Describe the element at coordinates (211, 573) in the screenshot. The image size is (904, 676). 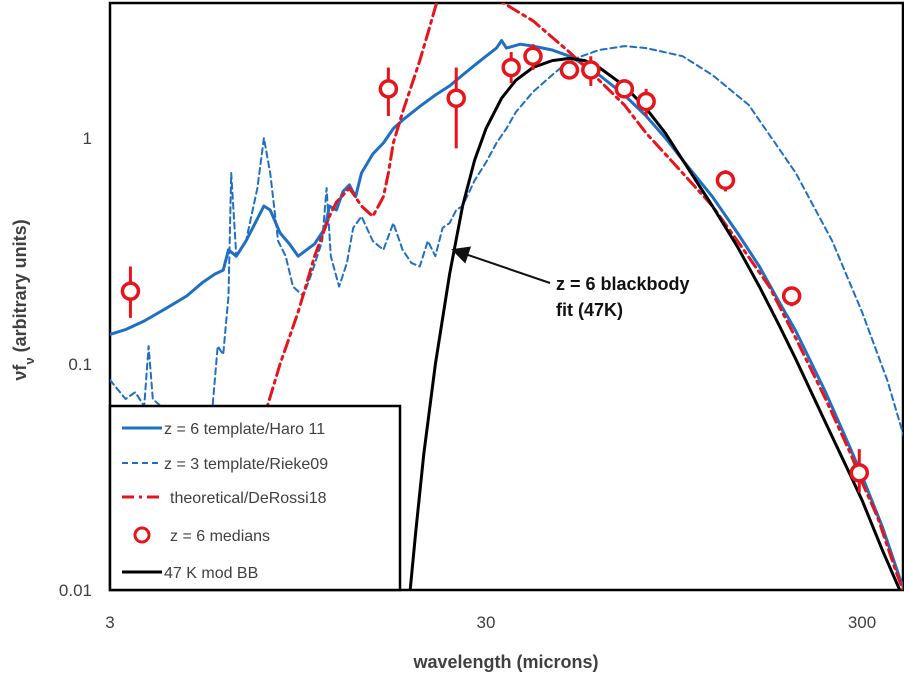
I see `legend-label-modbb: 47 K mod BB` at that location.